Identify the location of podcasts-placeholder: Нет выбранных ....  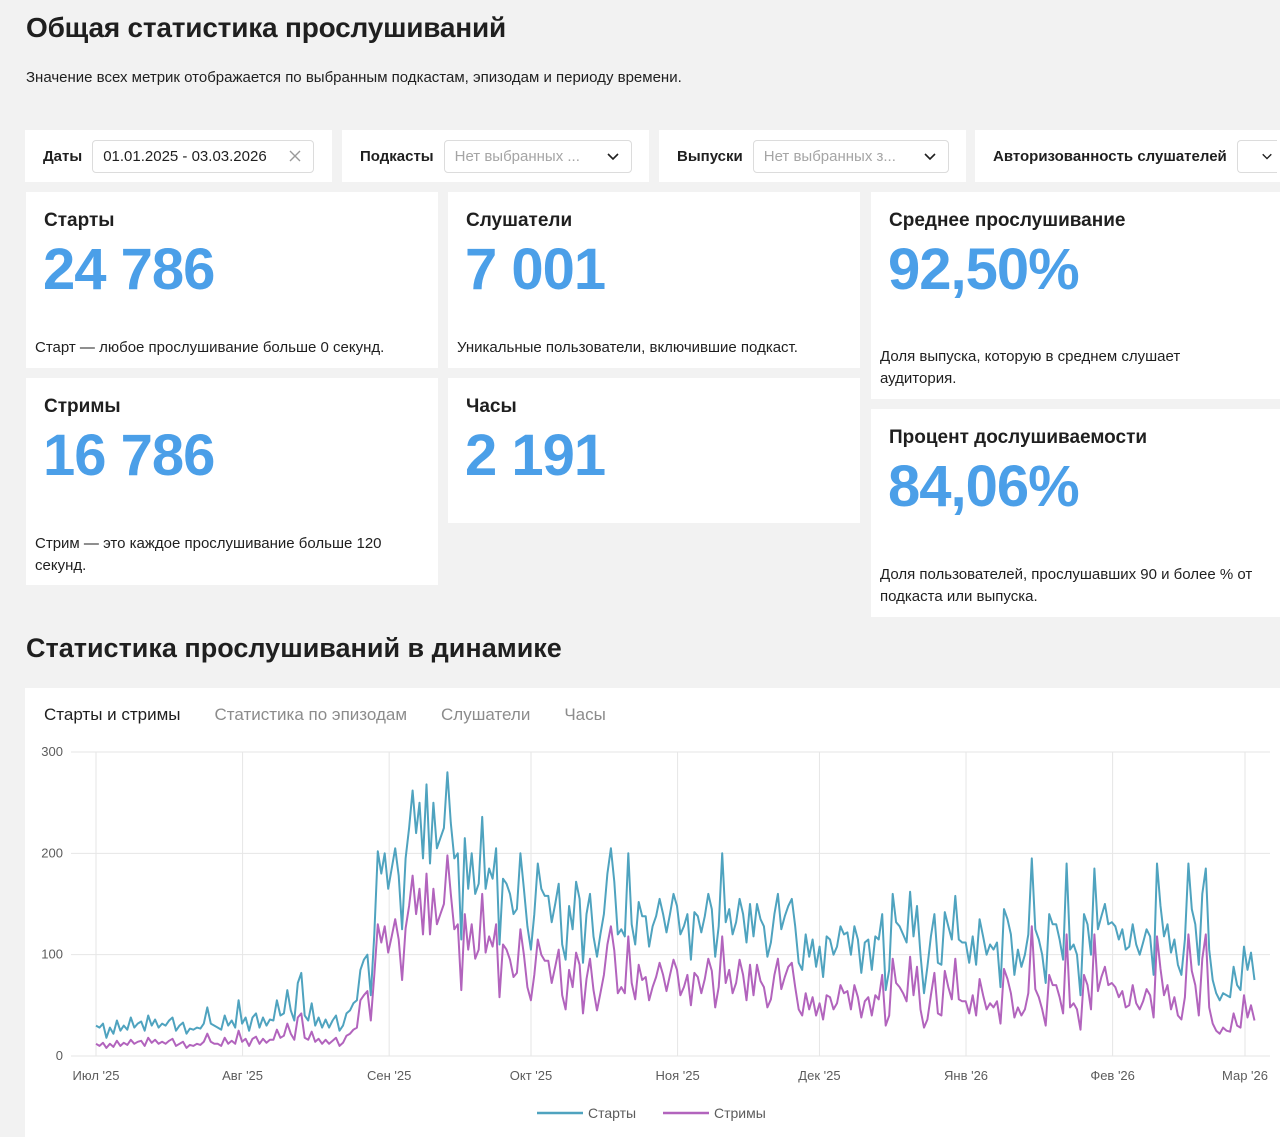
(517, 156).